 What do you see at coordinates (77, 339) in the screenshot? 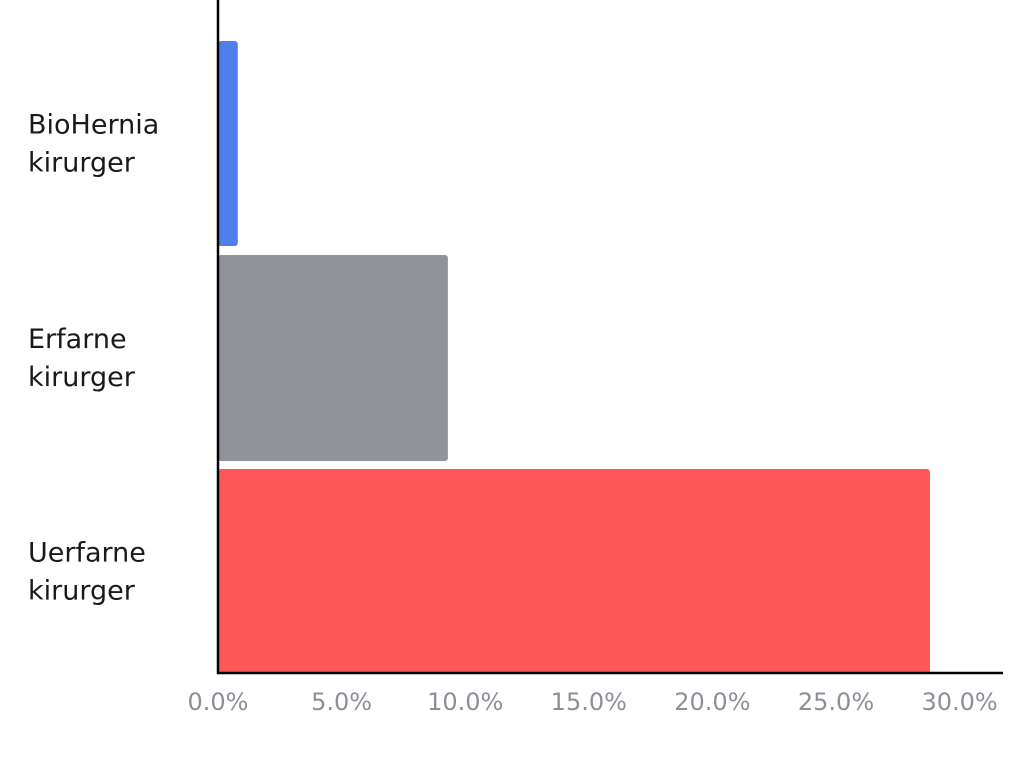
I see `category-label-line: Erfarne` at bounding box center [77, 339].